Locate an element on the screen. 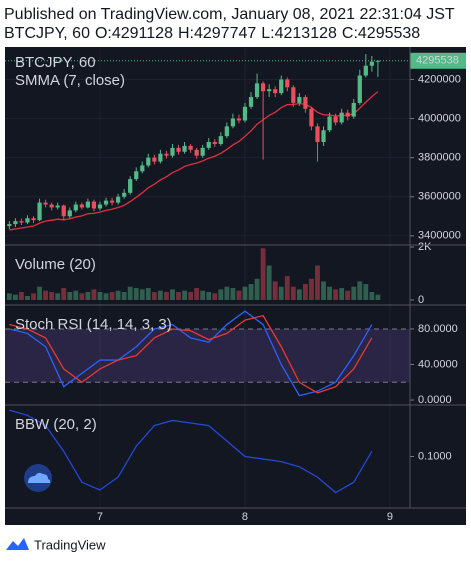  x-tick-label: 7 is located at coordinates (100, 517).